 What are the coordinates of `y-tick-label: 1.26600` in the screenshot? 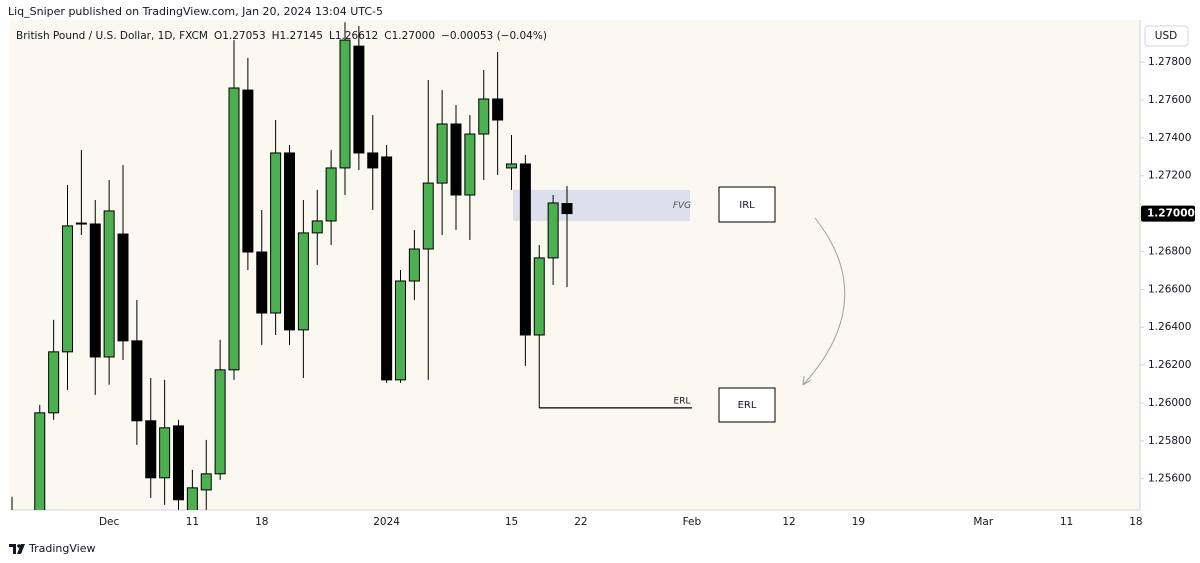 It's located at (1169, 289).